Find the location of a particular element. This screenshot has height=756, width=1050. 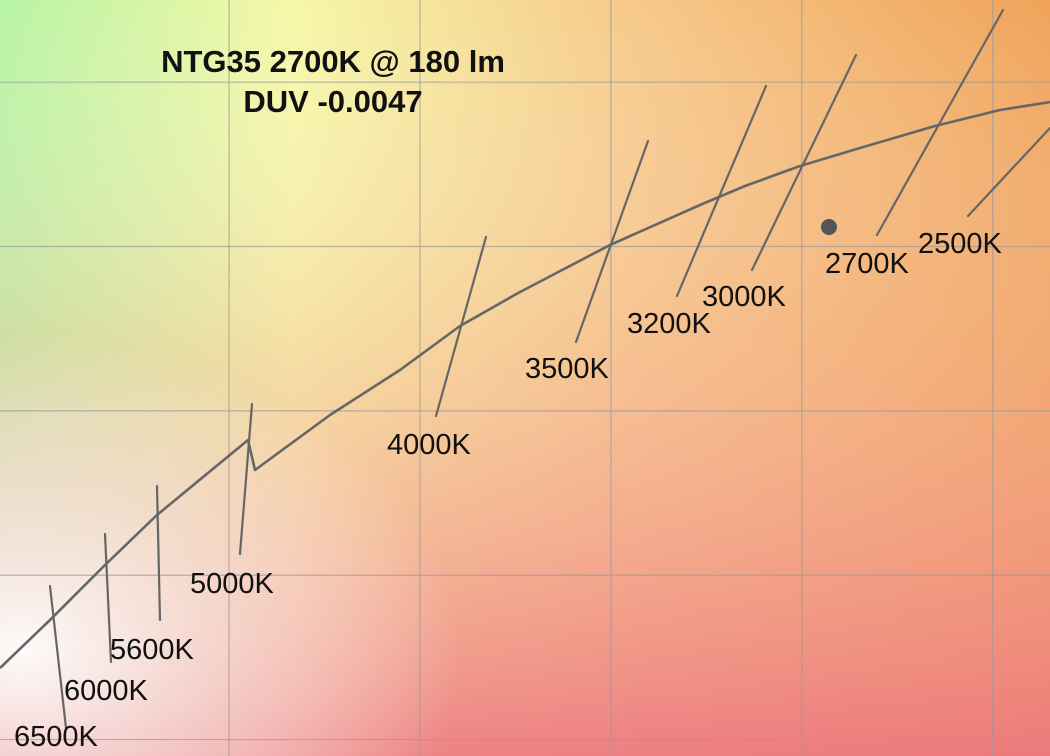

measured-point-layer is located at coordinates (829, 227).